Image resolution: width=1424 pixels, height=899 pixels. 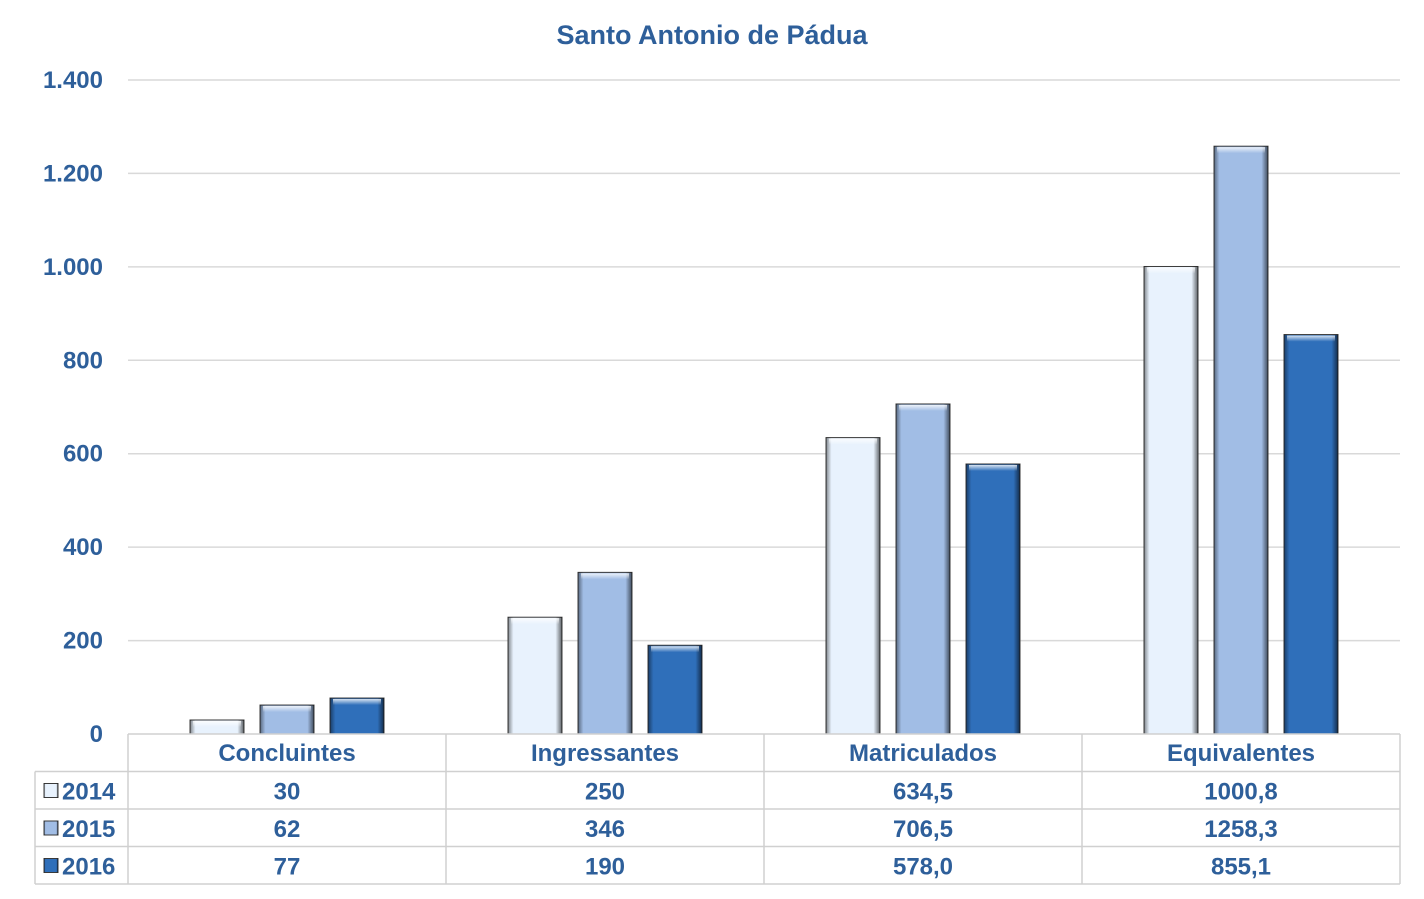 I want to click on legend-key-2015, so click(x=51, y=828).